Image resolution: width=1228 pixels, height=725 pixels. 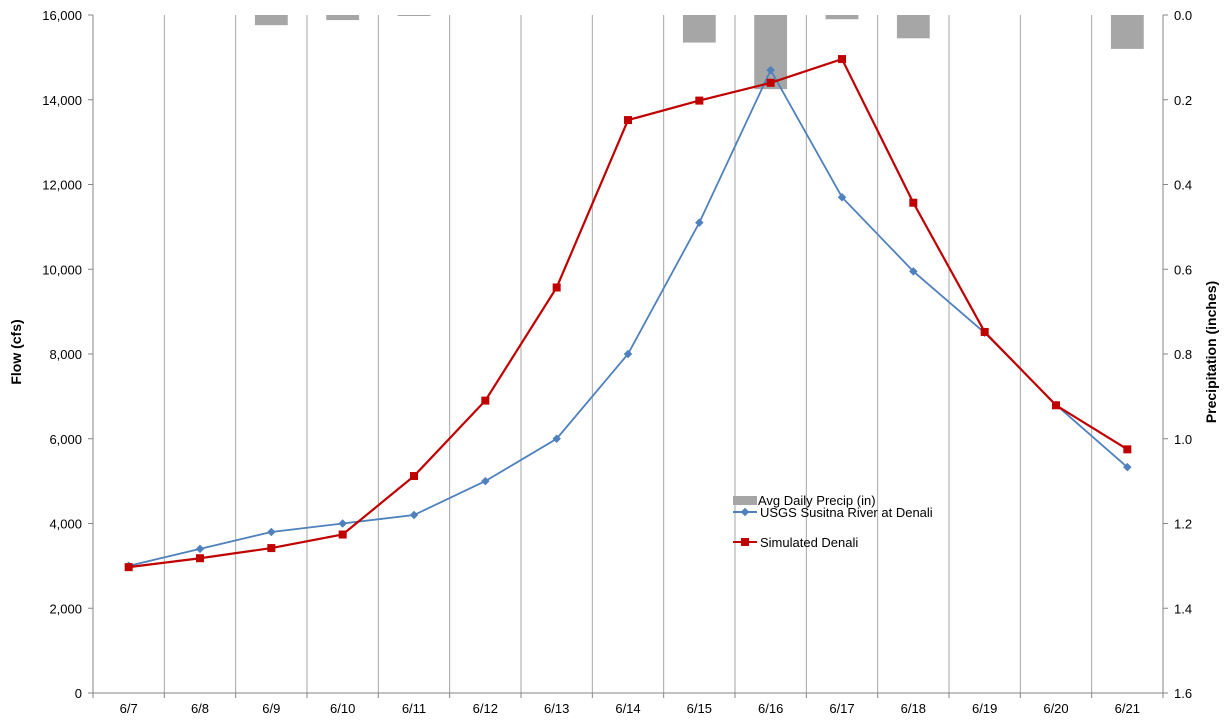 I want to click on y2-axis-title: Precipitation (inches), so click(x=1211, y=352).